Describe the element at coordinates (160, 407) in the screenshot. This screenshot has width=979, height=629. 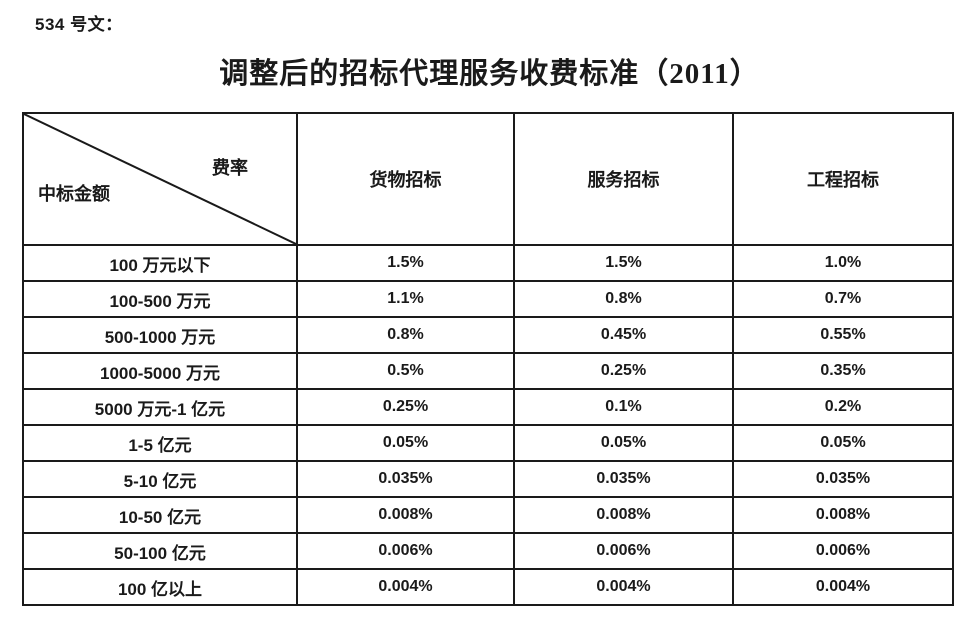
I see `row-label-cell: 5000 万元-1 亿元` at that location.